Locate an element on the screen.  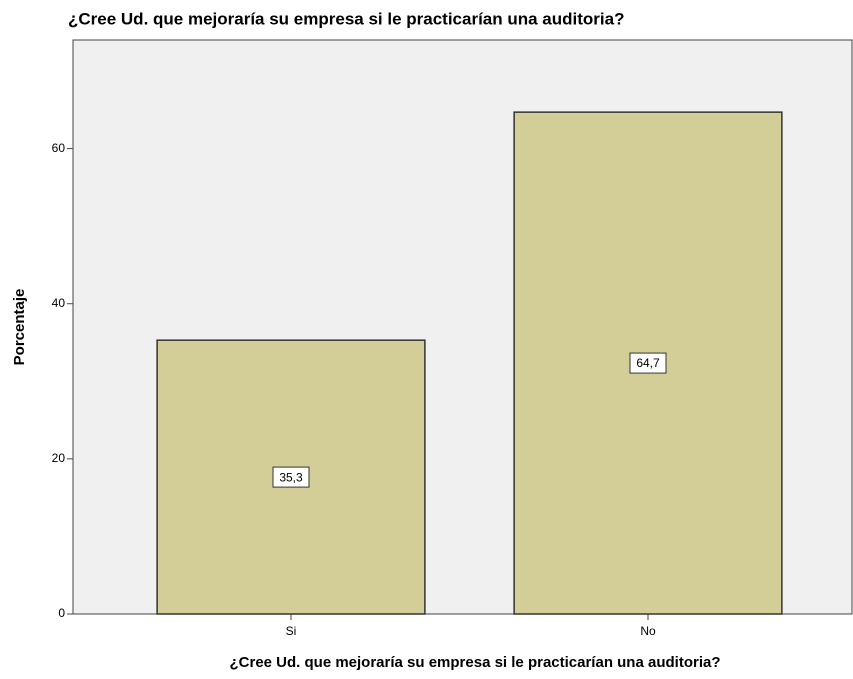
y-tick-label: 20 is located at coordinates (59, 458).